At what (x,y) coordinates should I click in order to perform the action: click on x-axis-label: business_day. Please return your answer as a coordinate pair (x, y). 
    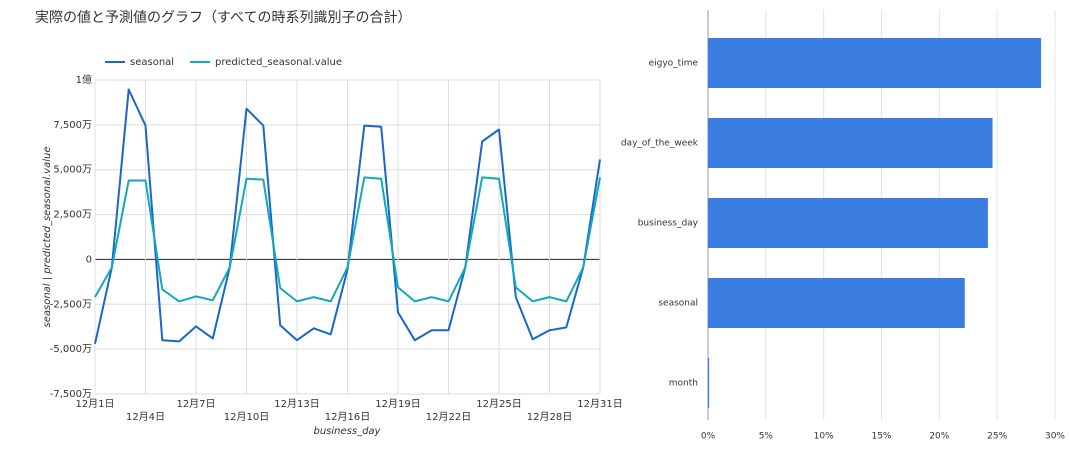
    Looking at the image, I should click on (348, 431).